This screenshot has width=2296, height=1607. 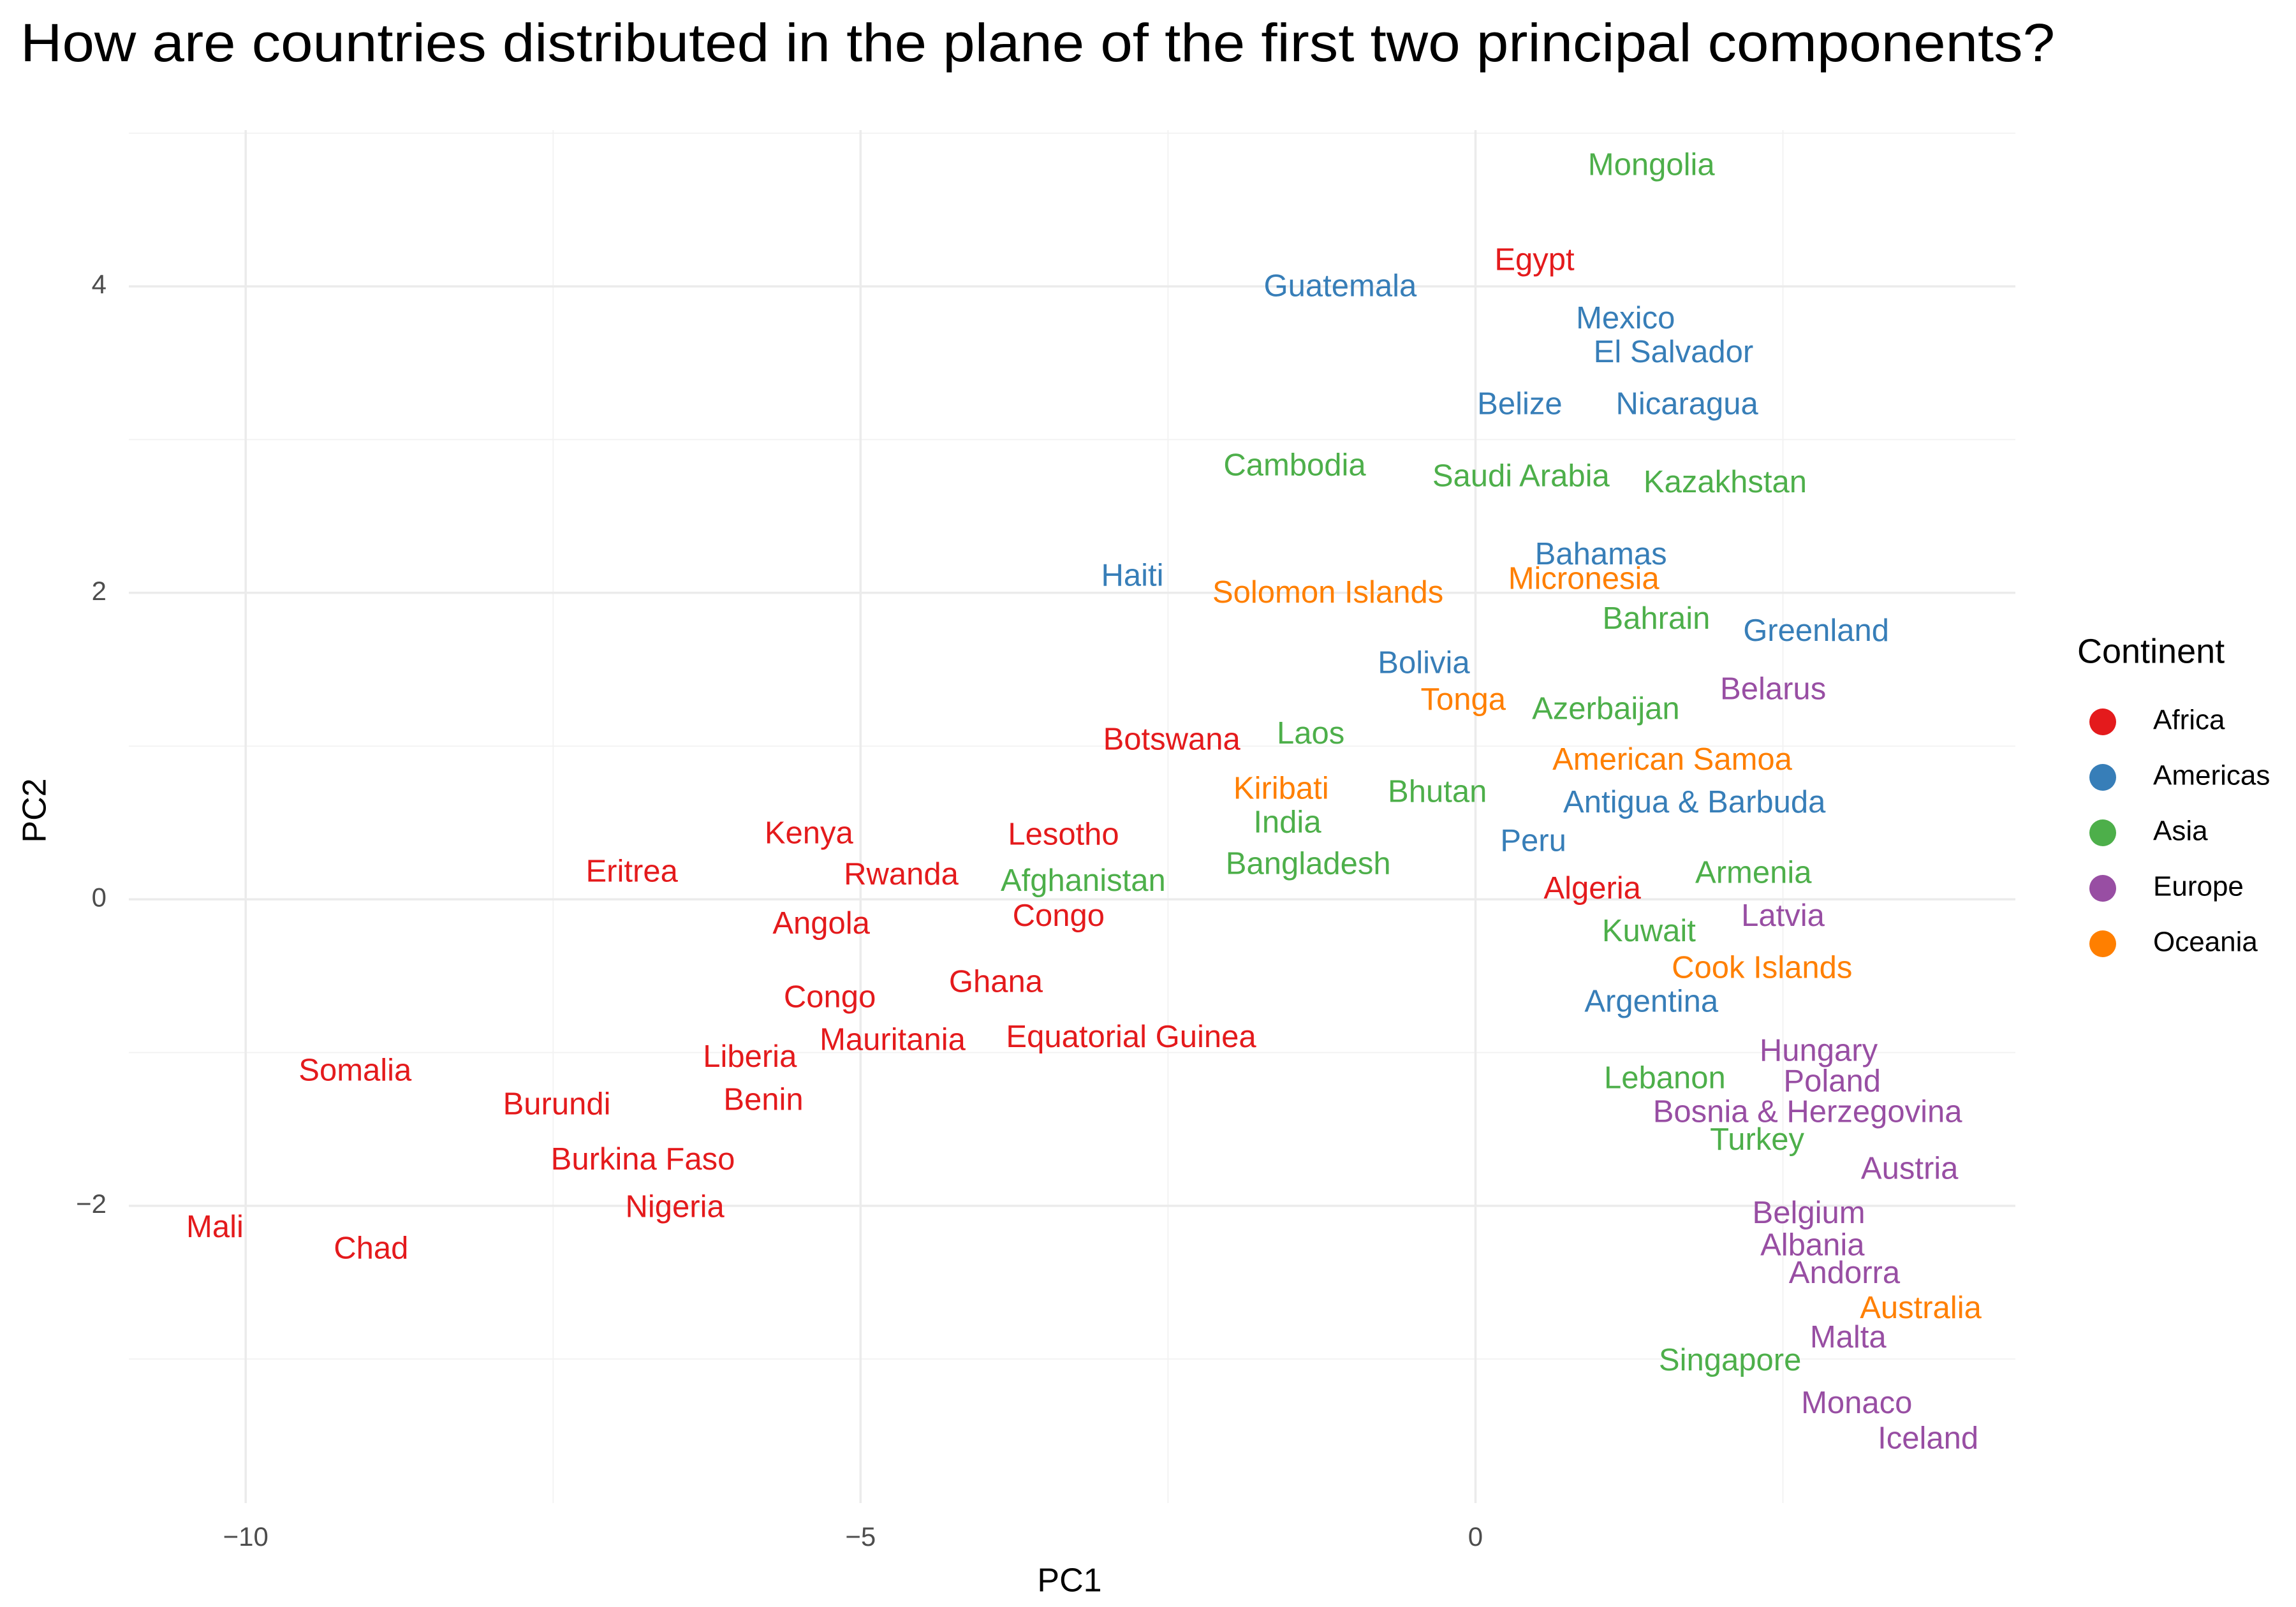 I want to click on point-label: Guatemala, so click(x=1340, y=285).